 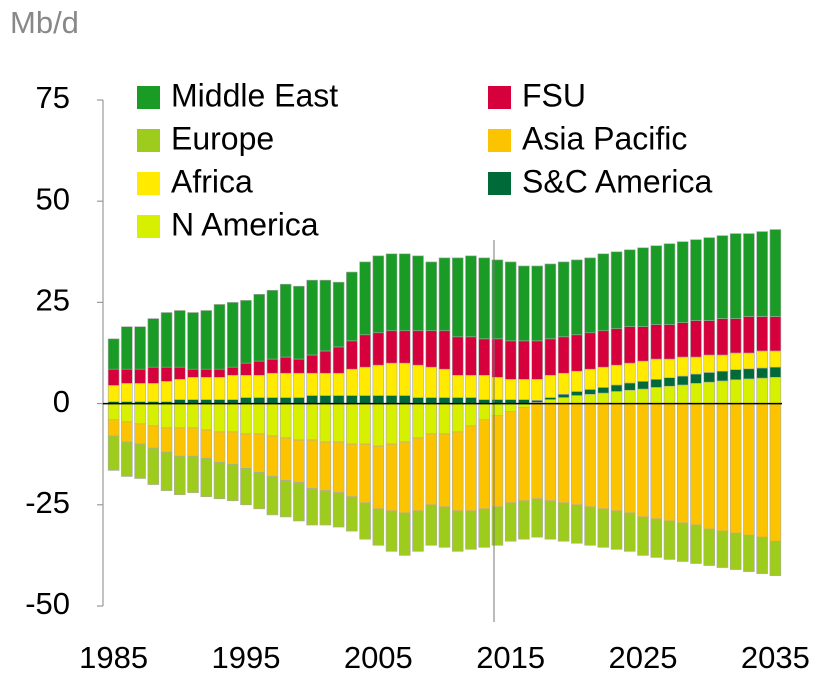 I want to click on x-tick-label: 2035, so click(x=775, y=657).